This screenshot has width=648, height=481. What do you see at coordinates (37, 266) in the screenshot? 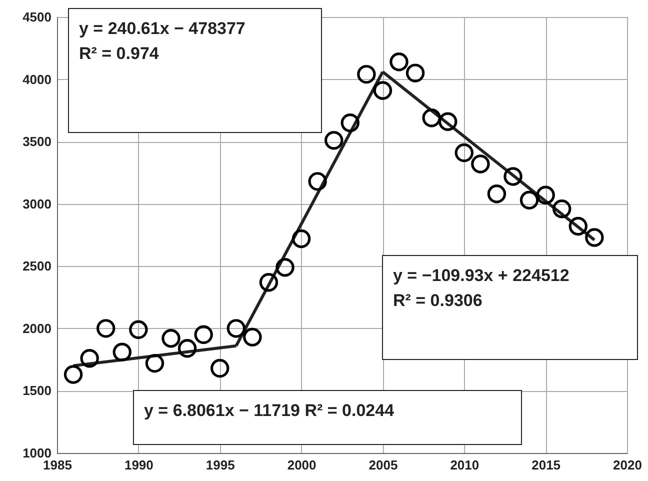
I see `y-tick-label: 2500` at bounding box center [37, 266].